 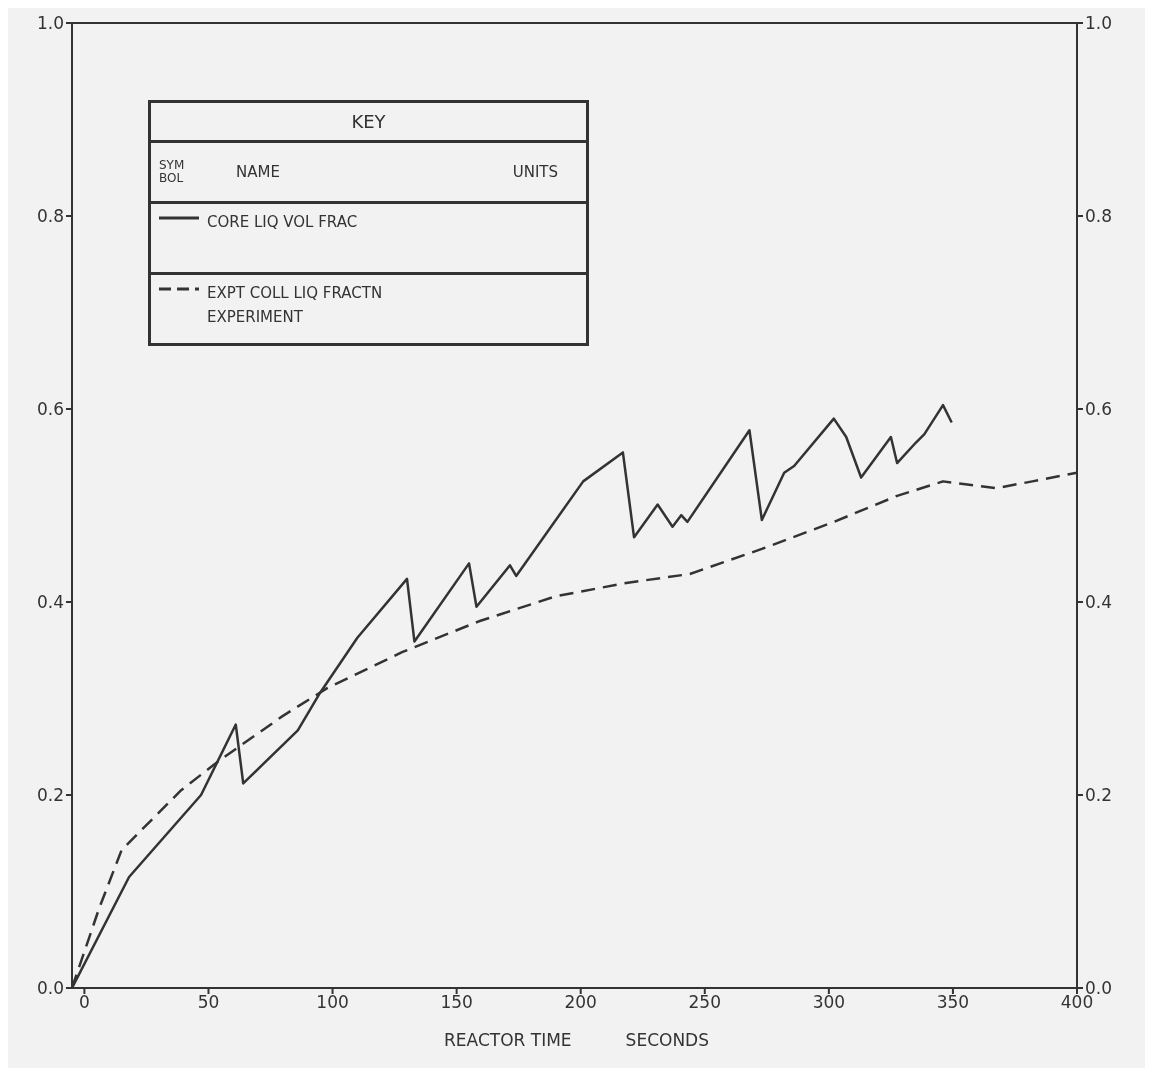 I want to click on y2-tick-label: 0.2, so click(x=1099, y=795).